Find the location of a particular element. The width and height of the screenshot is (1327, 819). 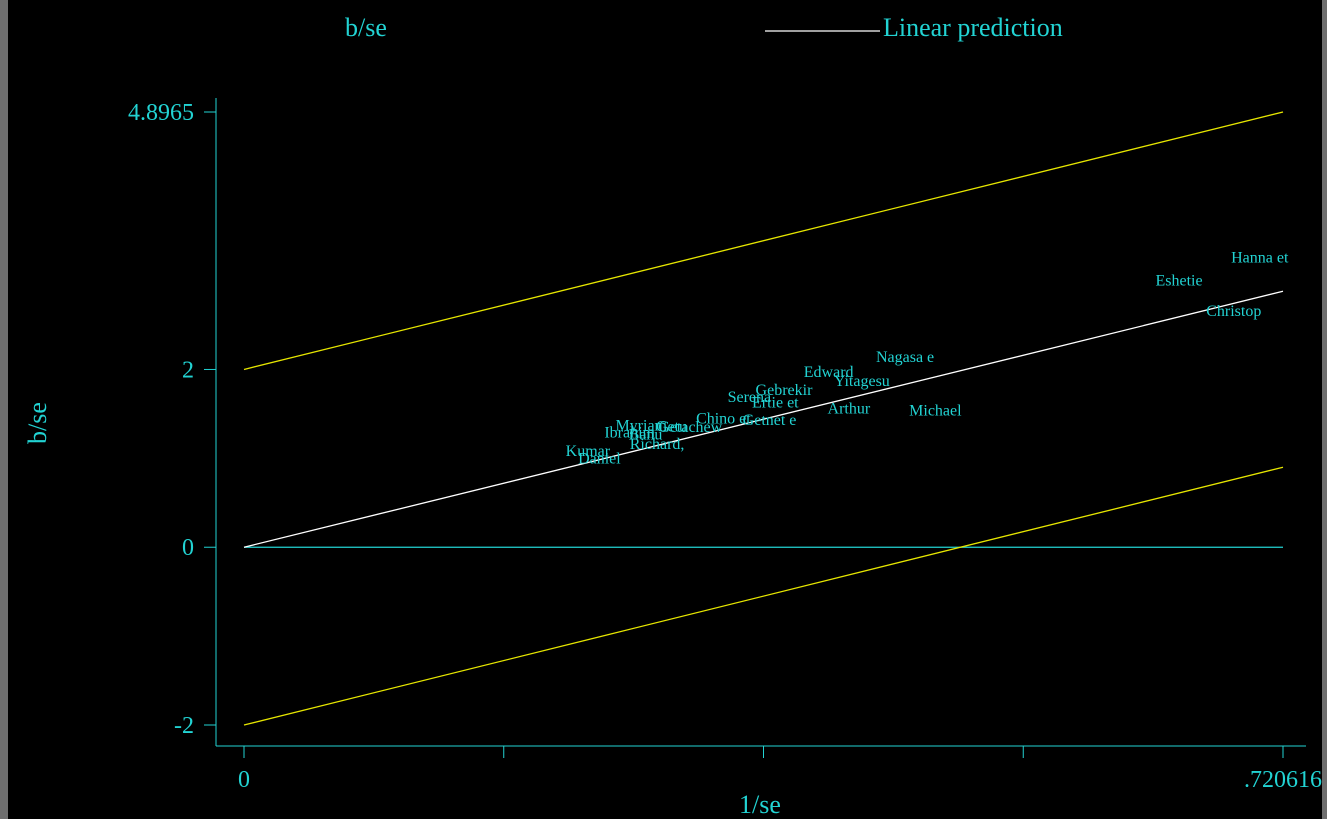

window-edge-right is located at coordinates (1324, 409).